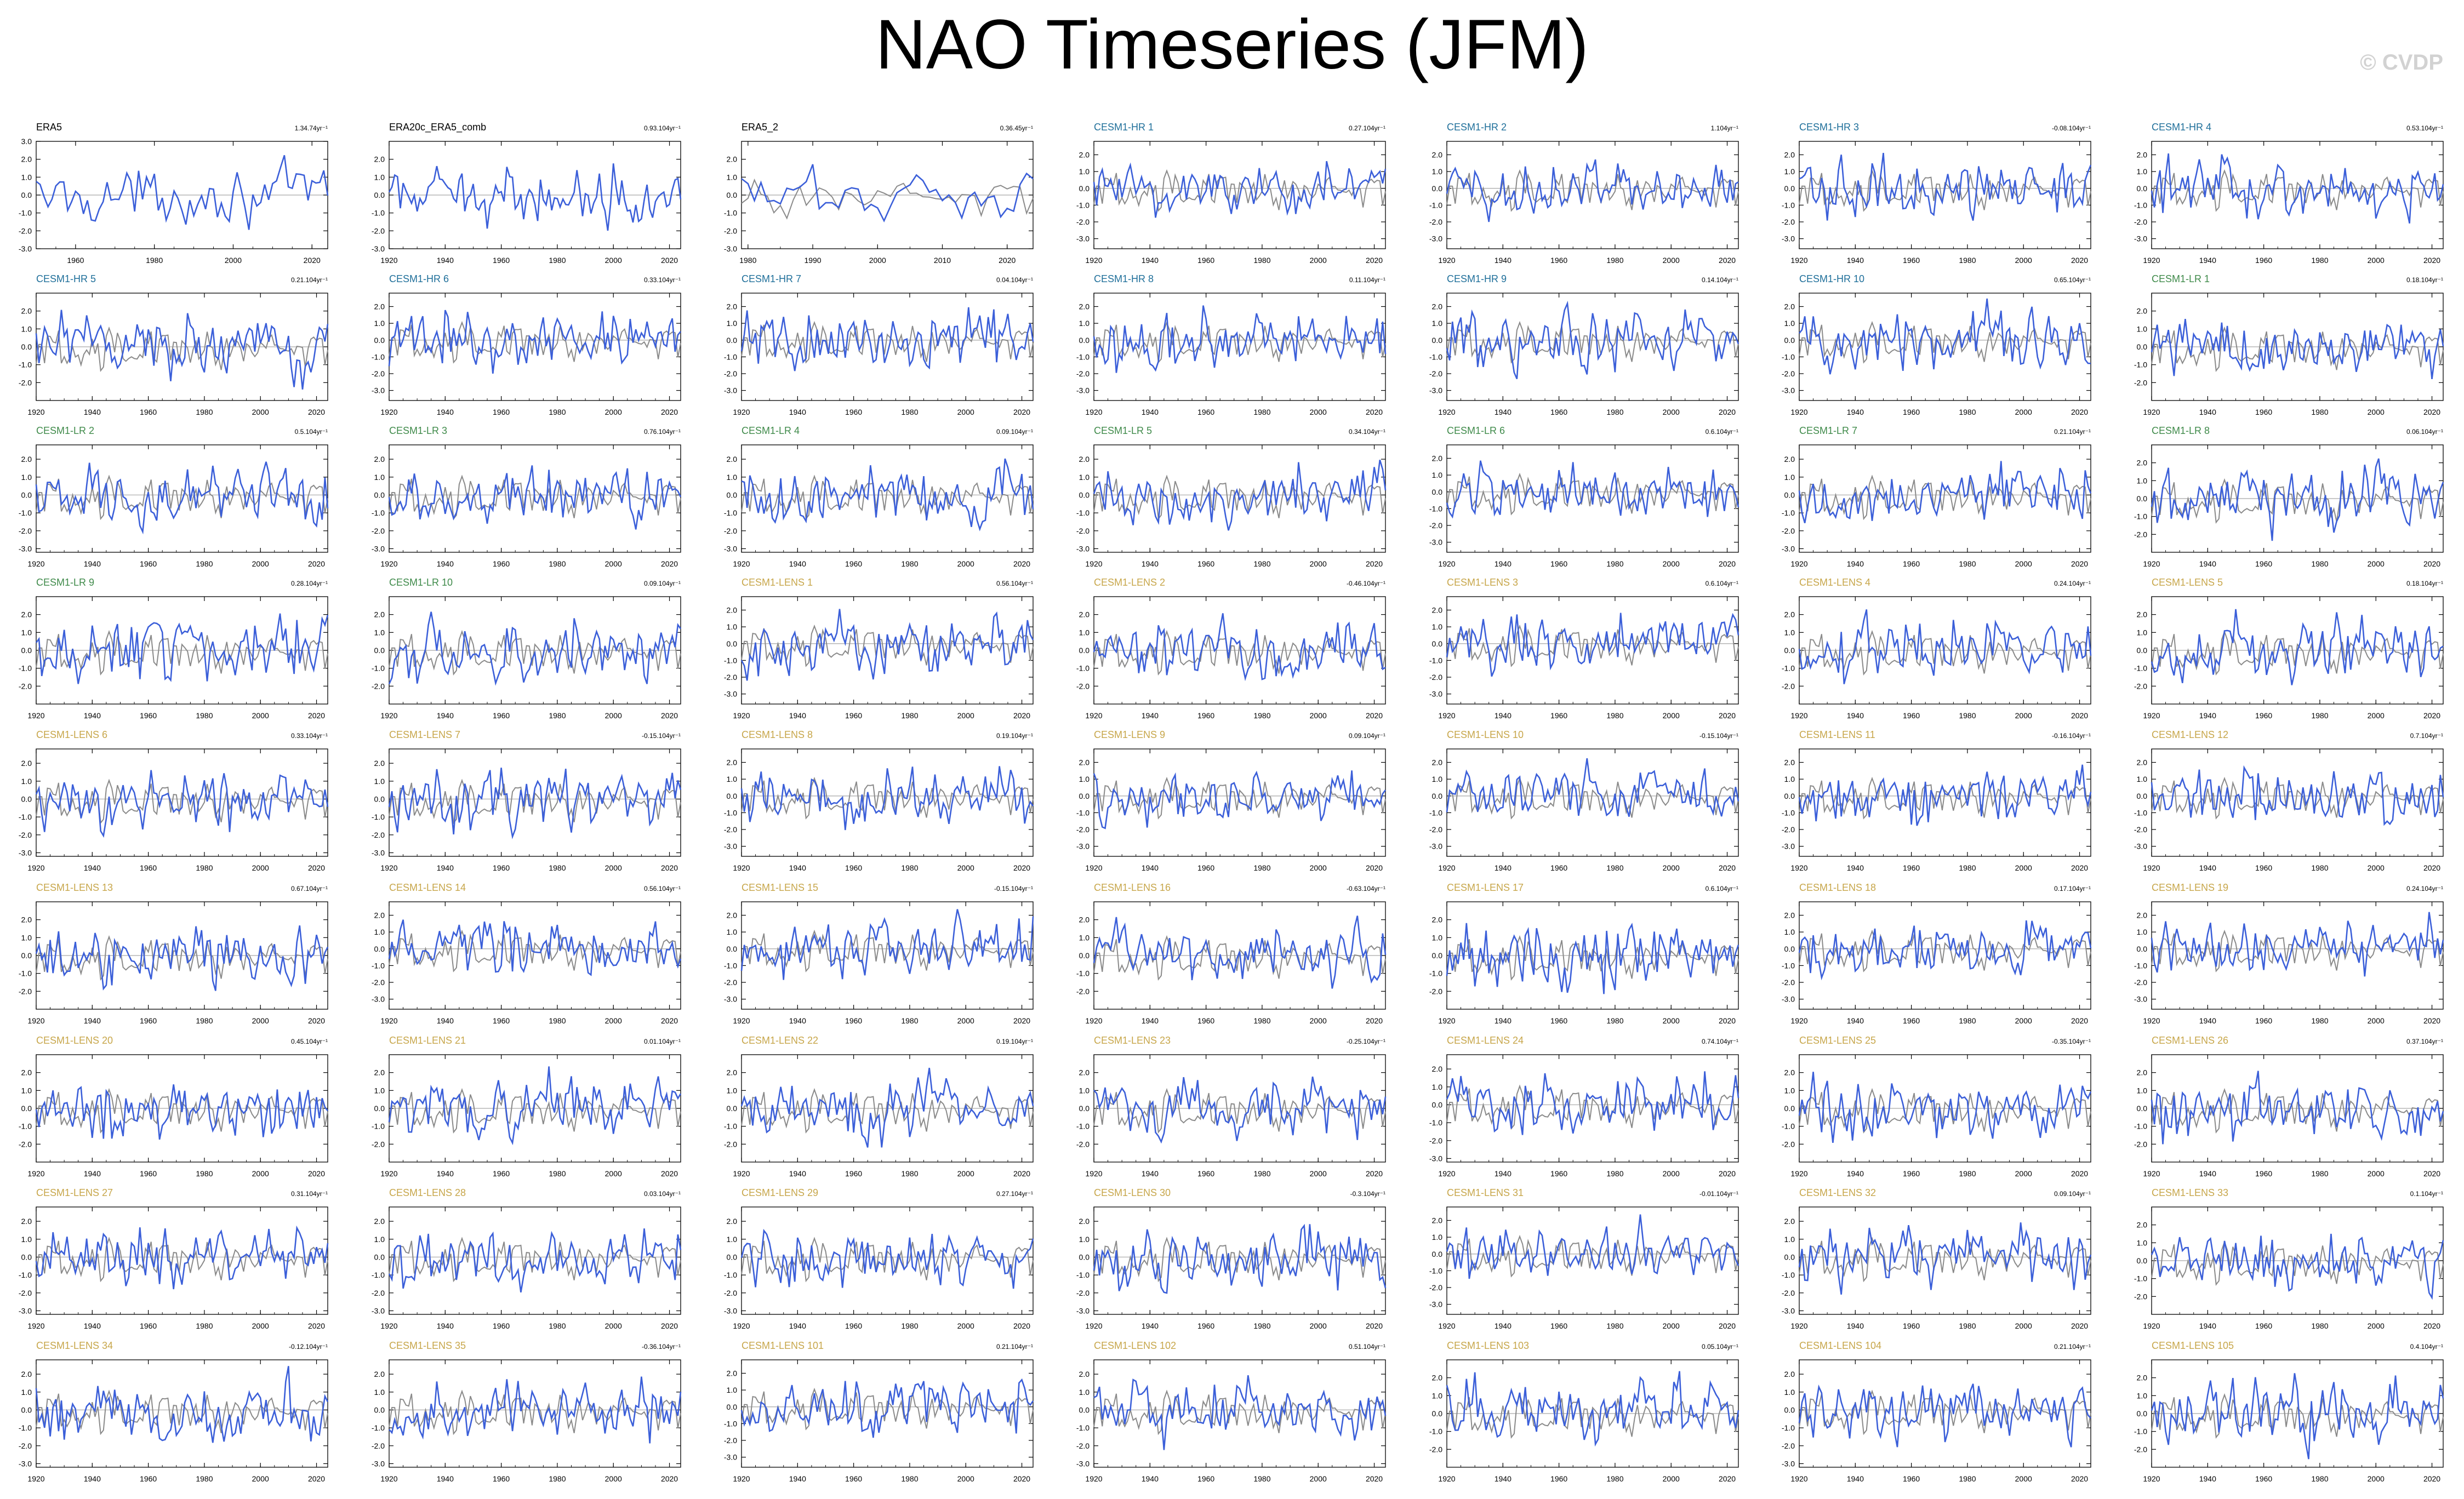  I want to click on panel-title: CESM1-LENS 22, so click(780, 1040).